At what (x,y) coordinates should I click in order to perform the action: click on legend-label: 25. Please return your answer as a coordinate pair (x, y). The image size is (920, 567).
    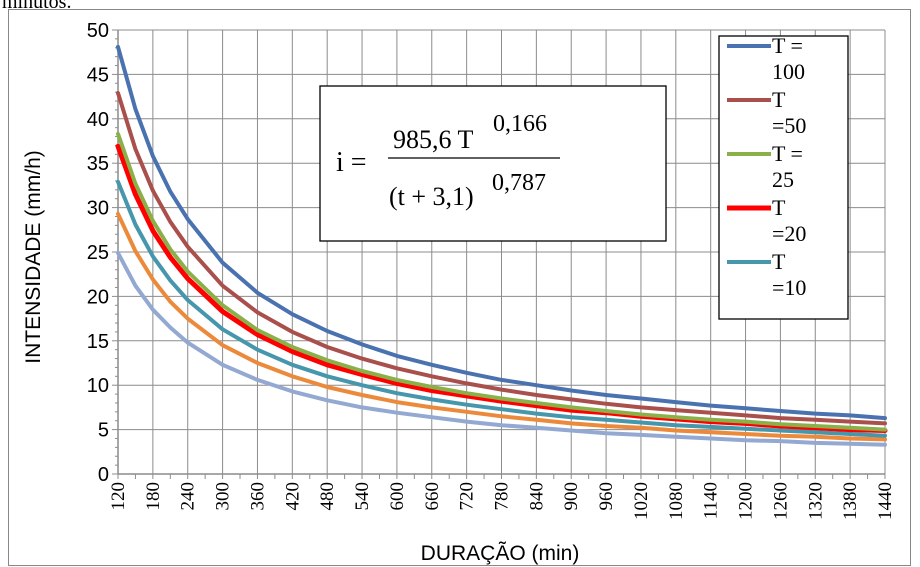
    Looking at the image, I should click on (783, 179).